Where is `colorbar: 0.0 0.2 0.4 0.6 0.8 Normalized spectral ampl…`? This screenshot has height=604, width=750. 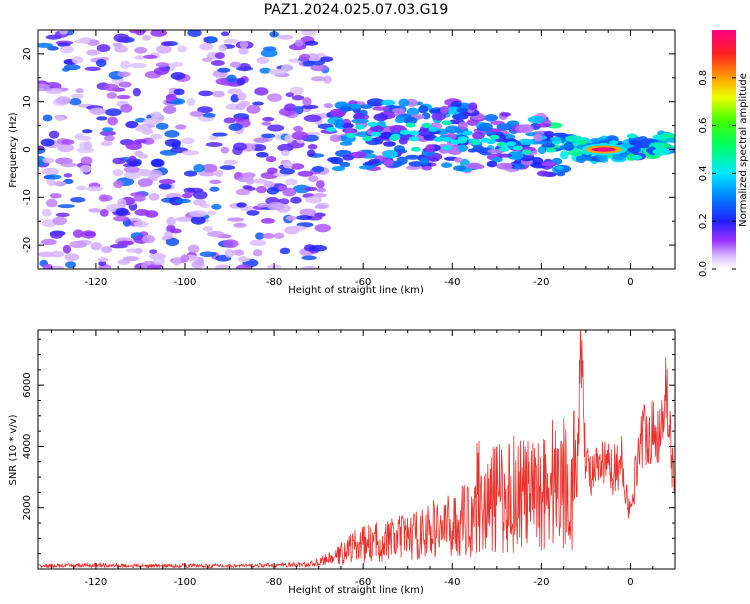 colorbar: 0.0 0.2 0.4 0.6 0.8 Normalized spectral ampl… is located at coordinates (723, 153).